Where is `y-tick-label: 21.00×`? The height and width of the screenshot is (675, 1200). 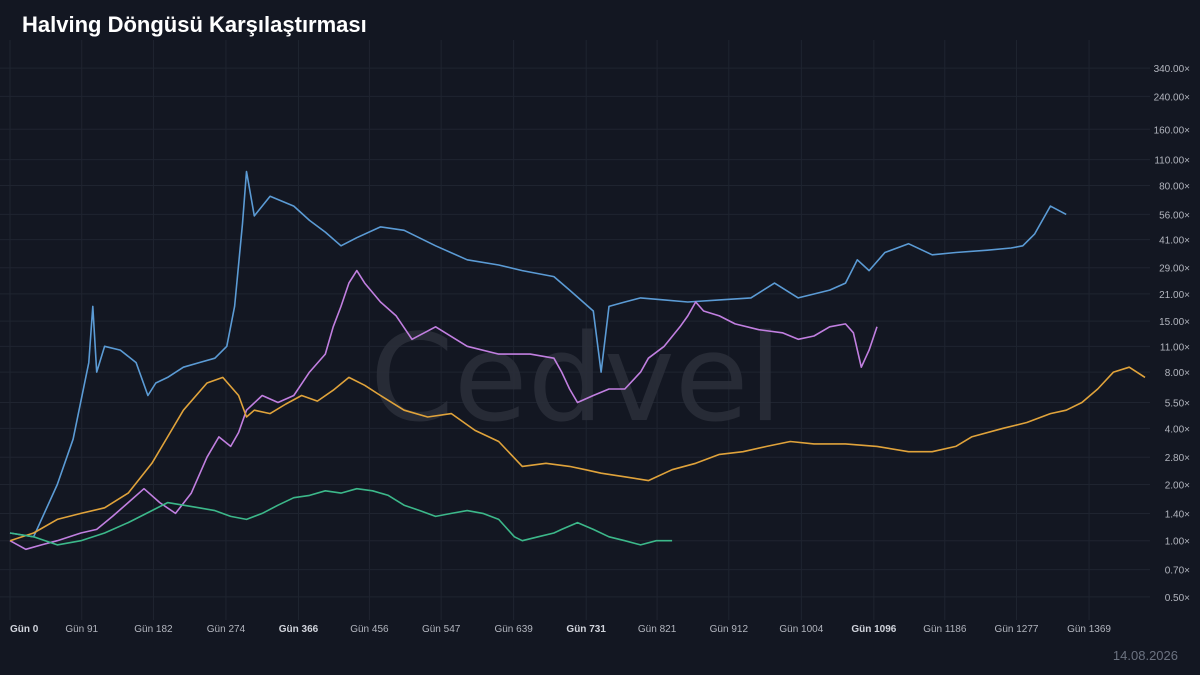 y-tick-label: 21.00× is located at coordinates (1174, 295).